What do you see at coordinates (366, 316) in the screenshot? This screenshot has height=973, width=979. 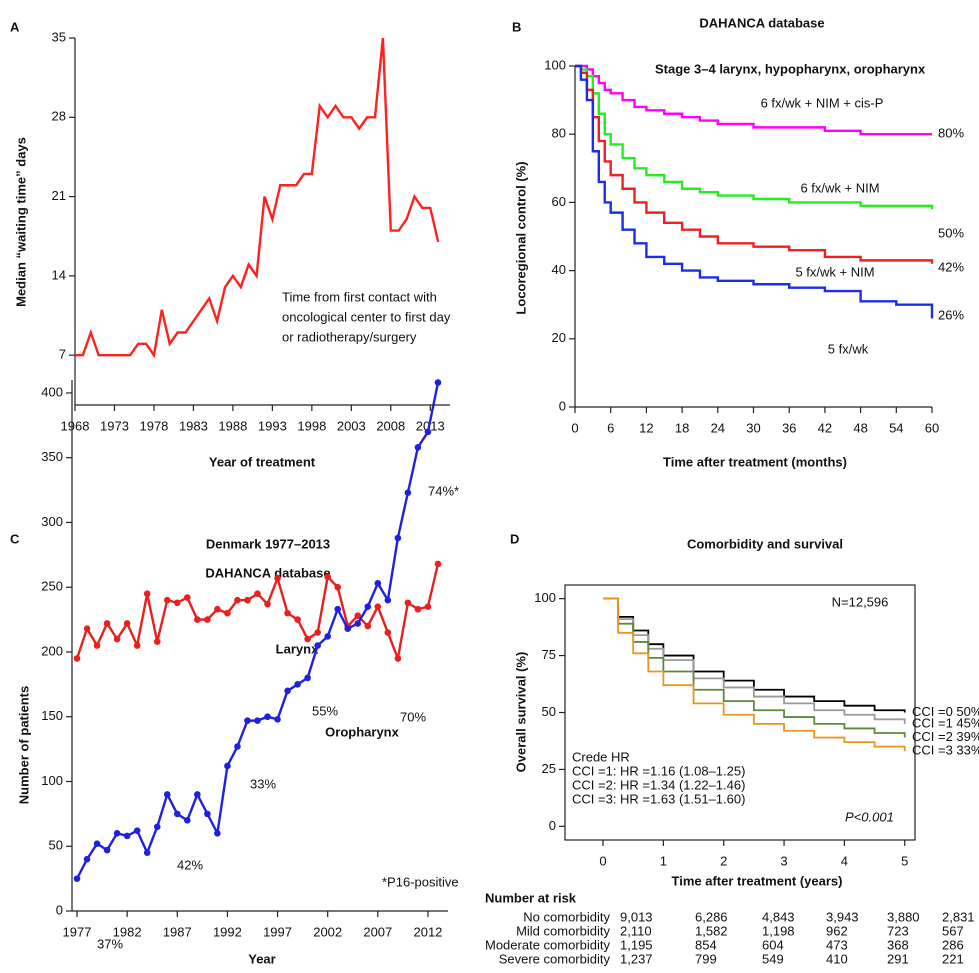 I see `annotation: oncological center to first day` at bounding box center [366, 316].